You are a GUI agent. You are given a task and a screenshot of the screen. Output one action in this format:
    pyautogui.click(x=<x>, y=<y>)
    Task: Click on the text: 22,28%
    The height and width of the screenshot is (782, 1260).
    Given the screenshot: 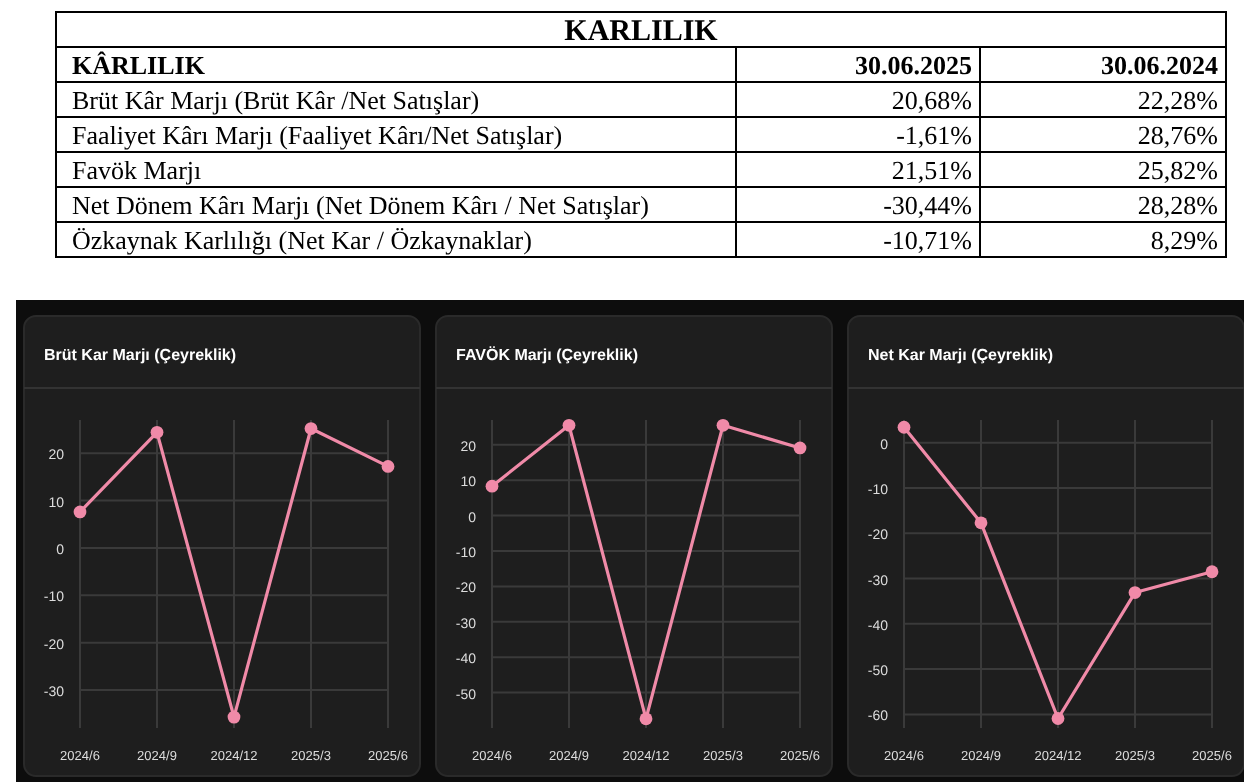 What is the action you would take?
    pyautogui.click(x=1177, y=100)
    